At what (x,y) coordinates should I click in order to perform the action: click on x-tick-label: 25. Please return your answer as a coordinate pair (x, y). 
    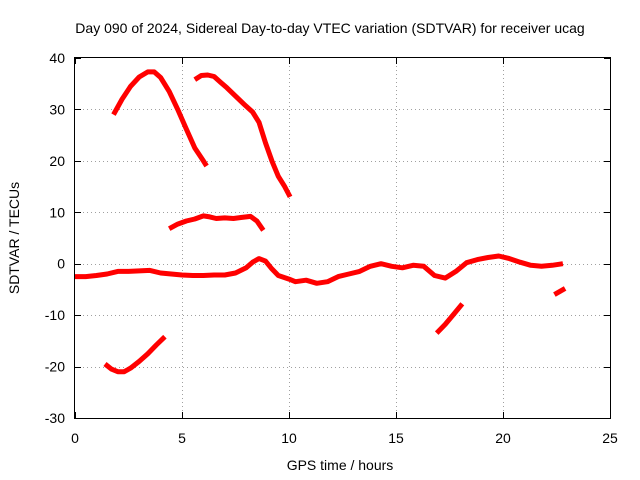
    Looking at the image, I should click on (610, 438).